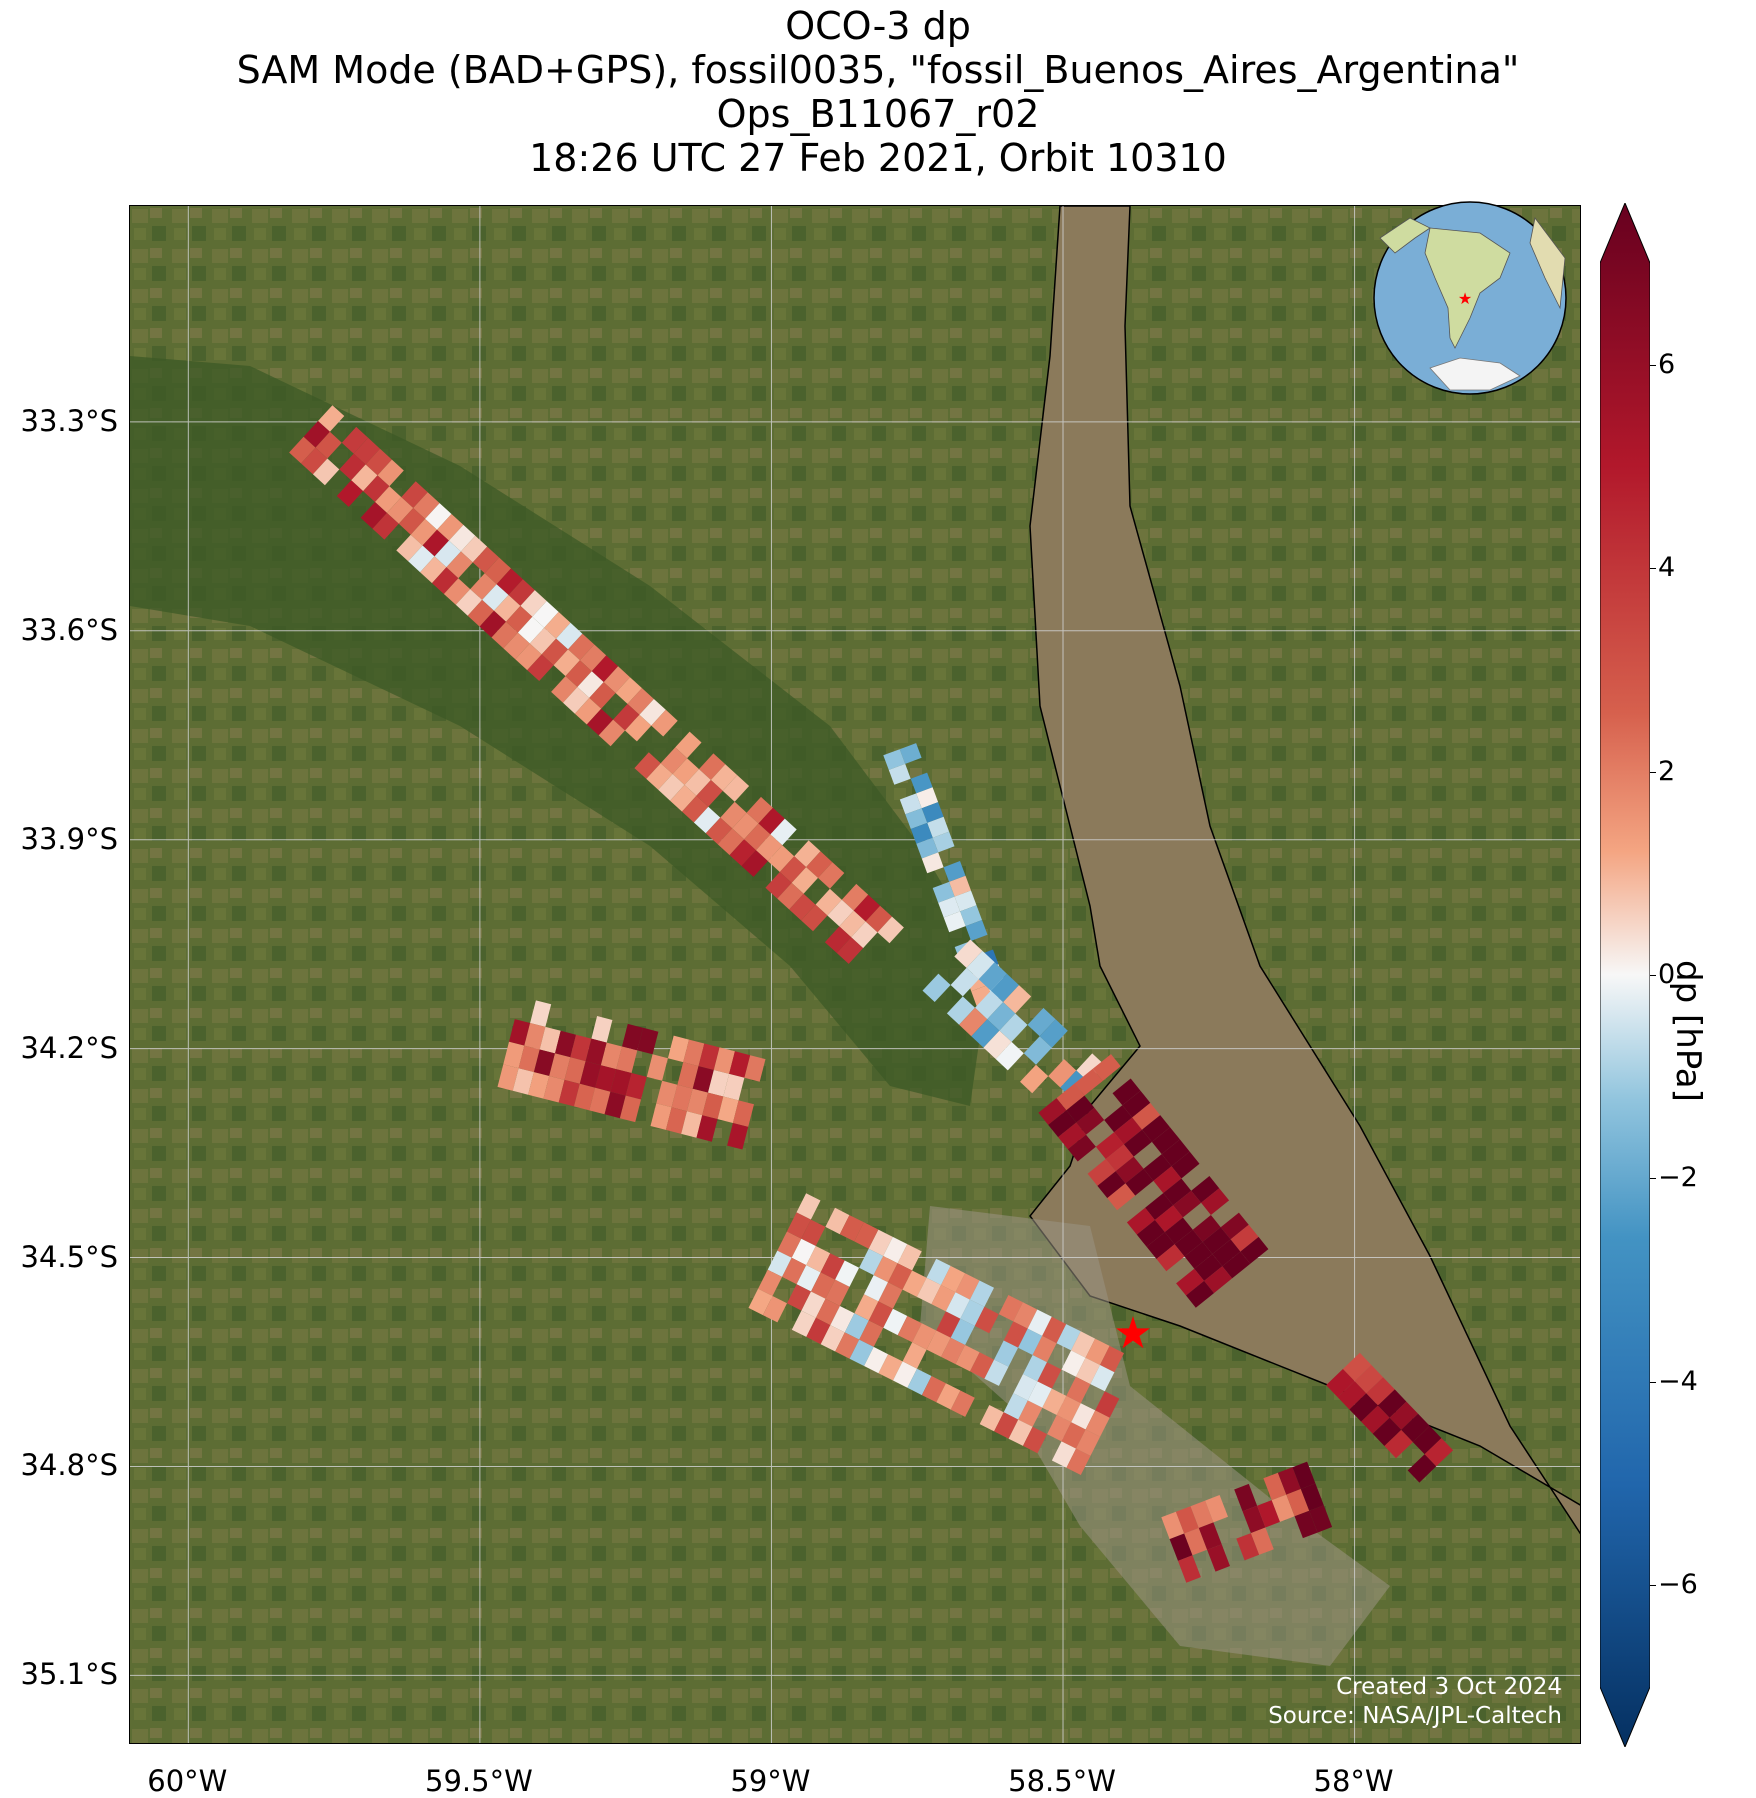 This screenshot has height=1798, width=1756. What do you see at coordinates (1667, 771) in the screenshot?
I see `colorbar-tick-label: 2` at bounding box center [1667, 771].